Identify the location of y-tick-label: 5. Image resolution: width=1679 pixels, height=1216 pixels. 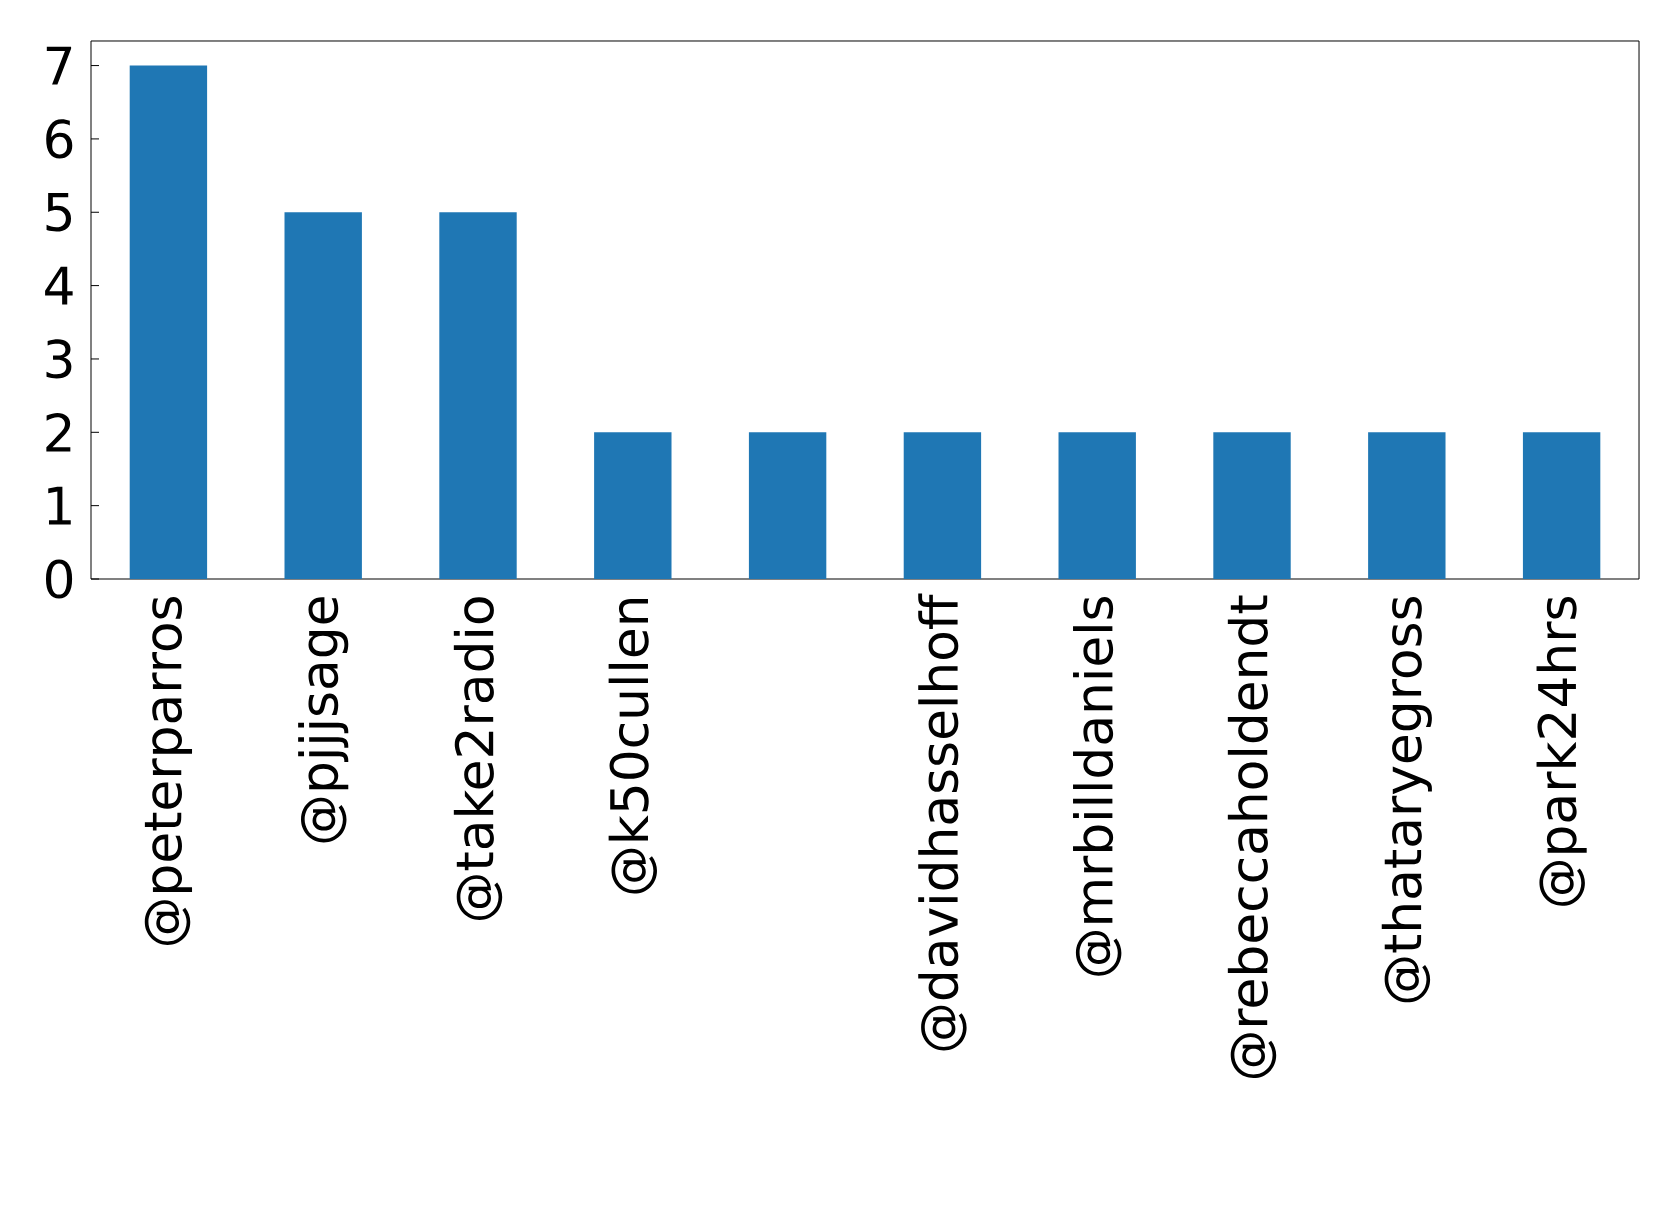
(58, 212).